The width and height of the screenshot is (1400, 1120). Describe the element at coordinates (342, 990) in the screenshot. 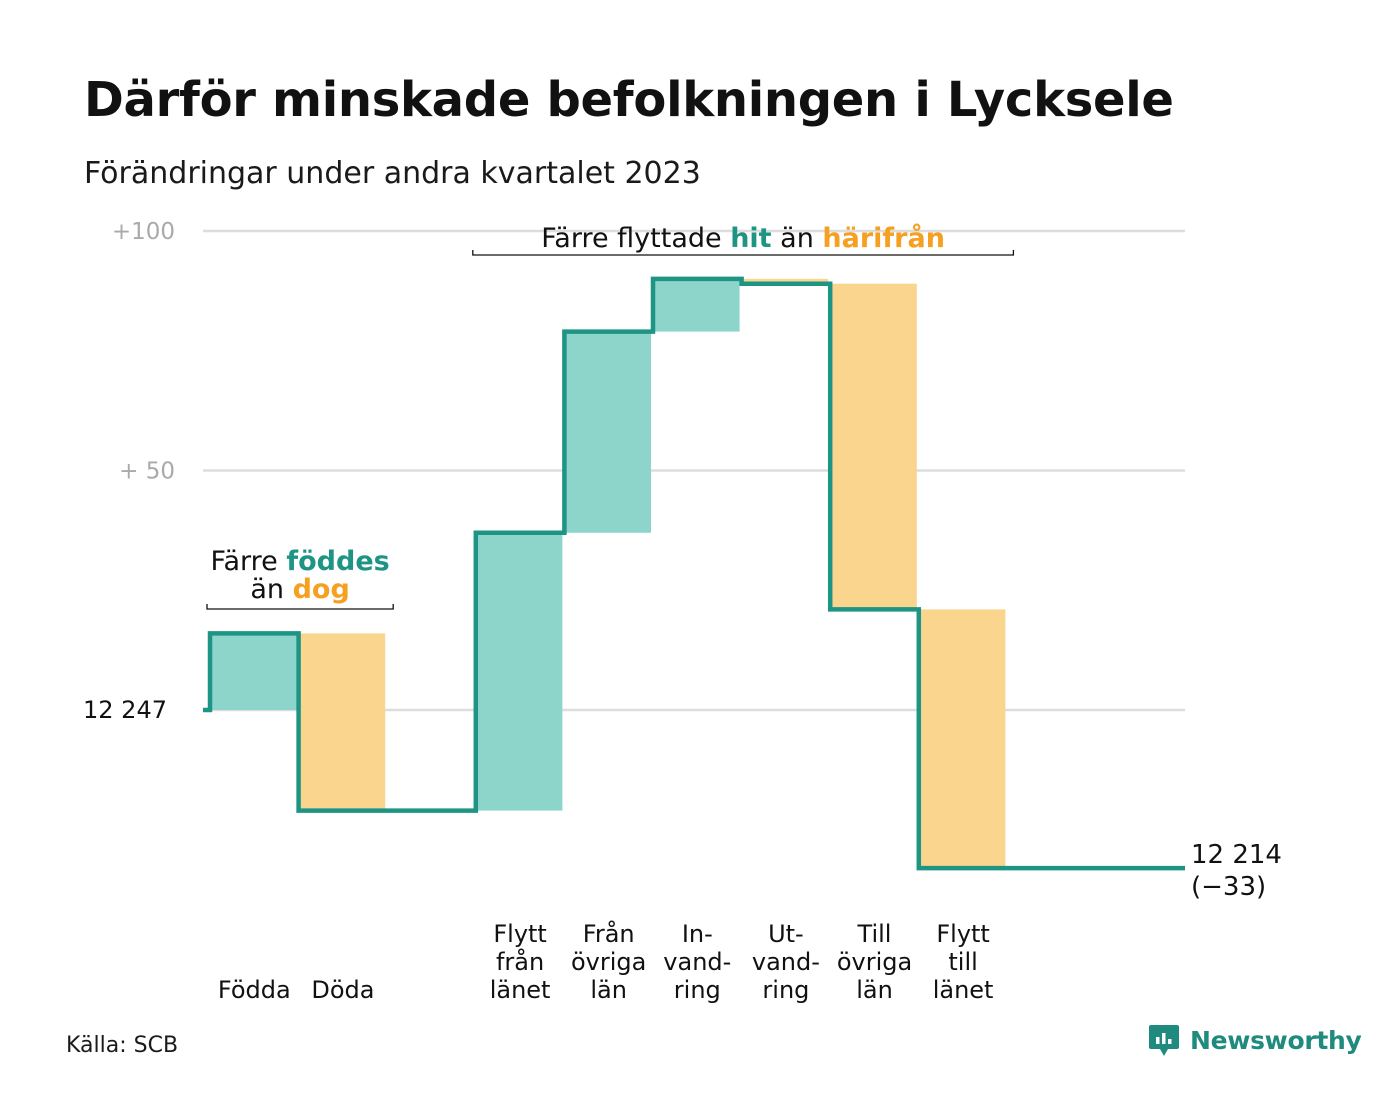

I see `category-label: Döda` at that location.